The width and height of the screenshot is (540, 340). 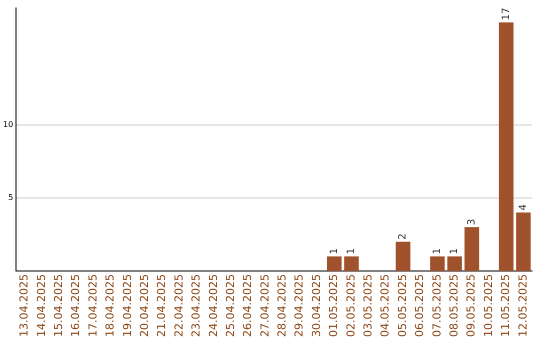 What do you see at coordinates (505, 306) in the screenshot?
I see `x-tick-label: 11.05.2025` at bounding box center [505, 306].